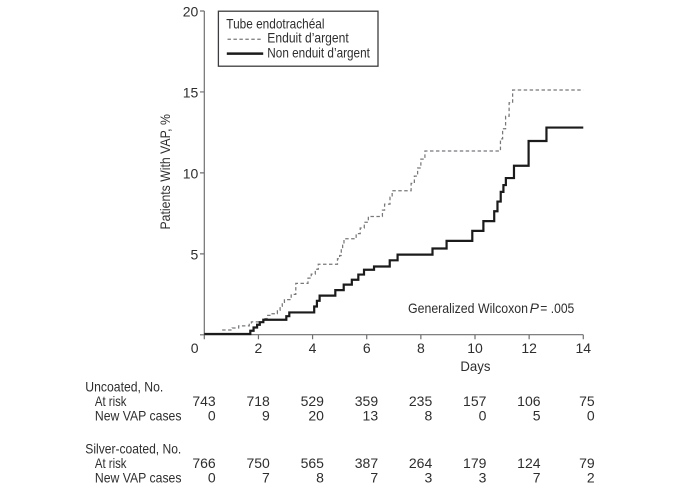 Image resolution: width=675 pixels, height=490 pixels. What do you see at coordinates (367, 463) in the screenshot?
I see `svg-text: 387` at bounding box center [367, 463].